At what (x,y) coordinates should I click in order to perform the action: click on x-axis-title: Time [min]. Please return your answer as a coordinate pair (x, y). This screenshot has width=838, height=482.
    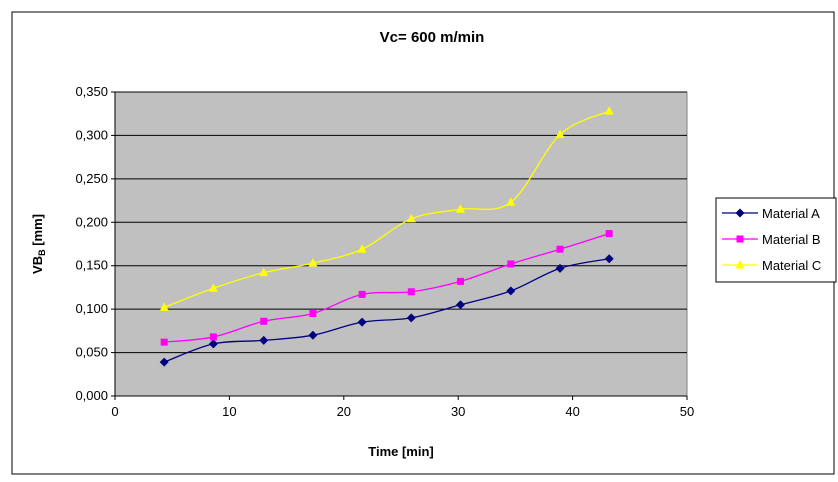
    Looking at the image, I should click on (401, 451).